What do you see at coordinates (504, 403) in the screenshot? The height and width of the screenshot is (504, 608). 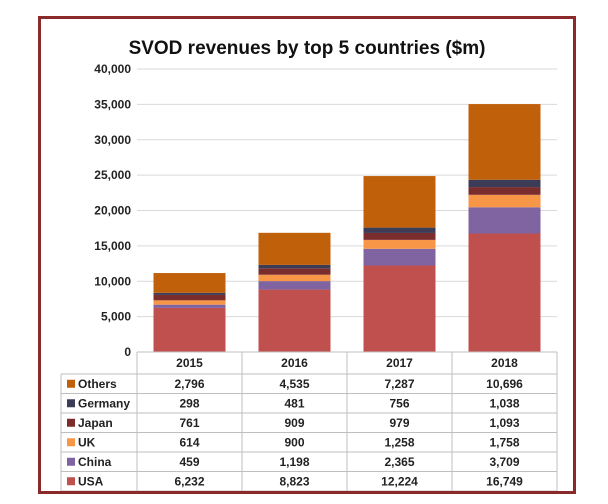 I see `data-label: 1,038` at bounding box center [504, 403].